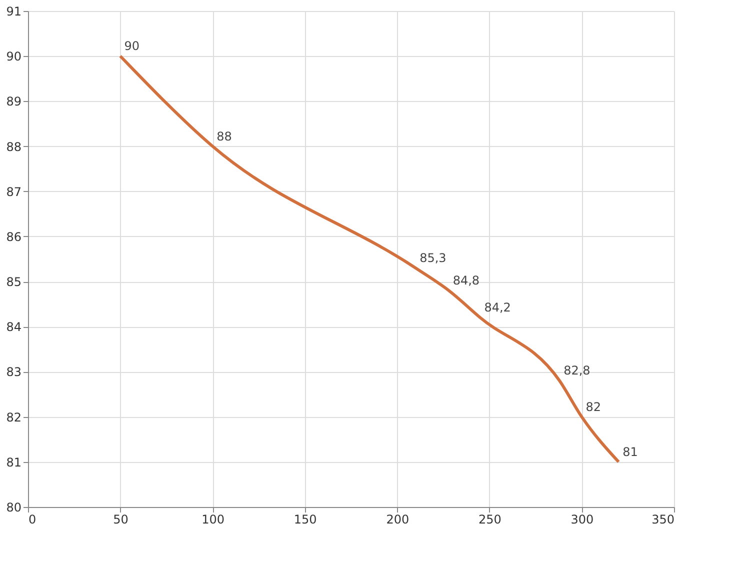 The width and height of the screenshot is (729, 572). Describe the element at coordinates (398, 519) in the screenshot. I see `x-tick-label: 200` at that location.